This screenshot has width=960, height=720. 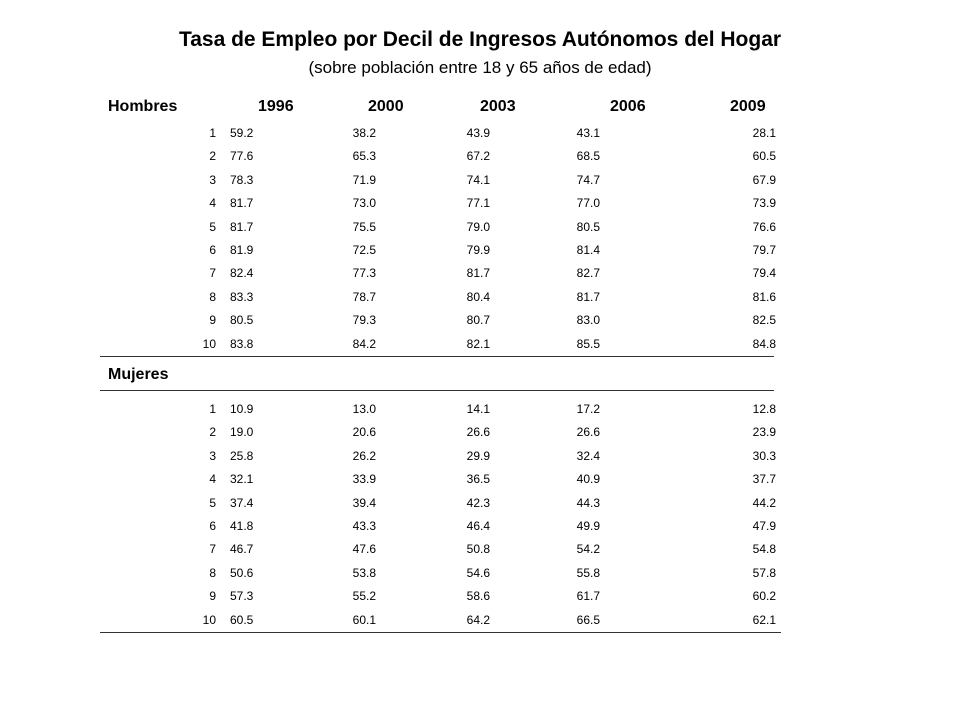 What do you see at coordinates (764, 409) in the screenshot?
I see `mujeres-value-cell: 12.8` at bounding box center [764, 409].